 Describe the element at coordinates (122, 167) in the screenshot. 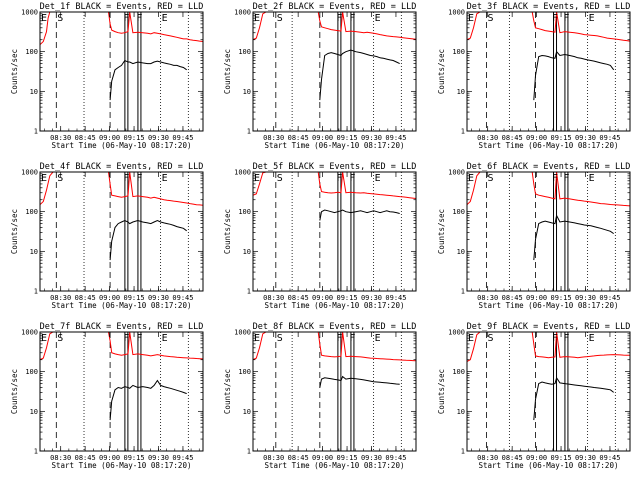

I see `chart-title: Det_4f BLACK = Events, RED = LLD` at that location.